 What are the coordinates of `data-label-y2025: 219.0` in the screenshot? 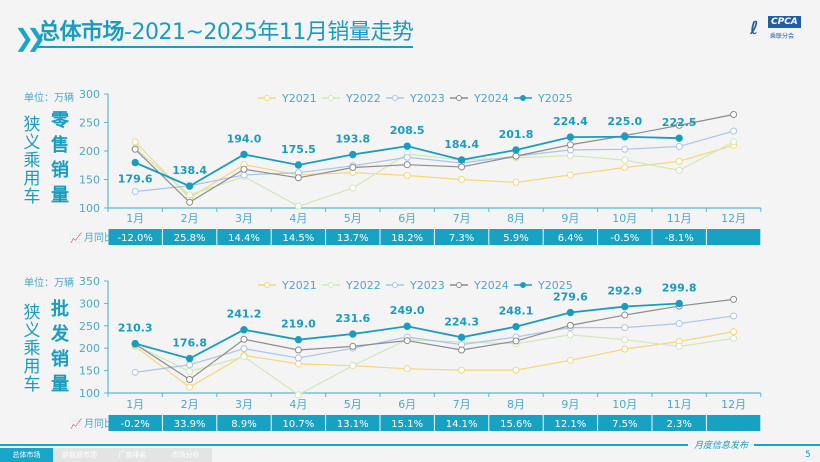 It's located at (298, 324).